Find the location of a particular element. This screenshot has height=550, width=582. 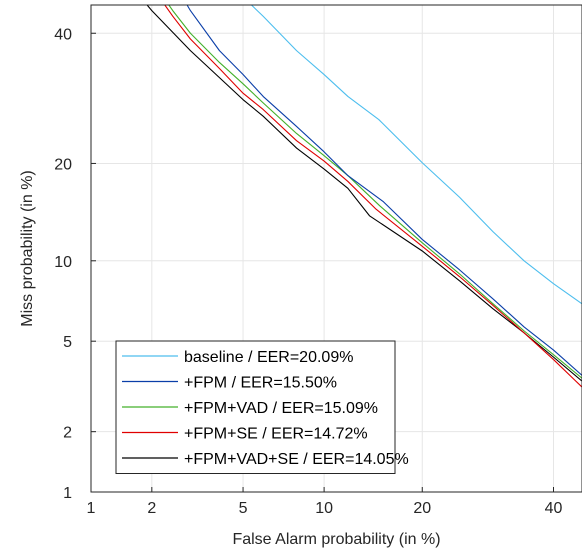

x-axis-ticks: 1 2 5 10 20 40 is located at coordinates (325, 502).